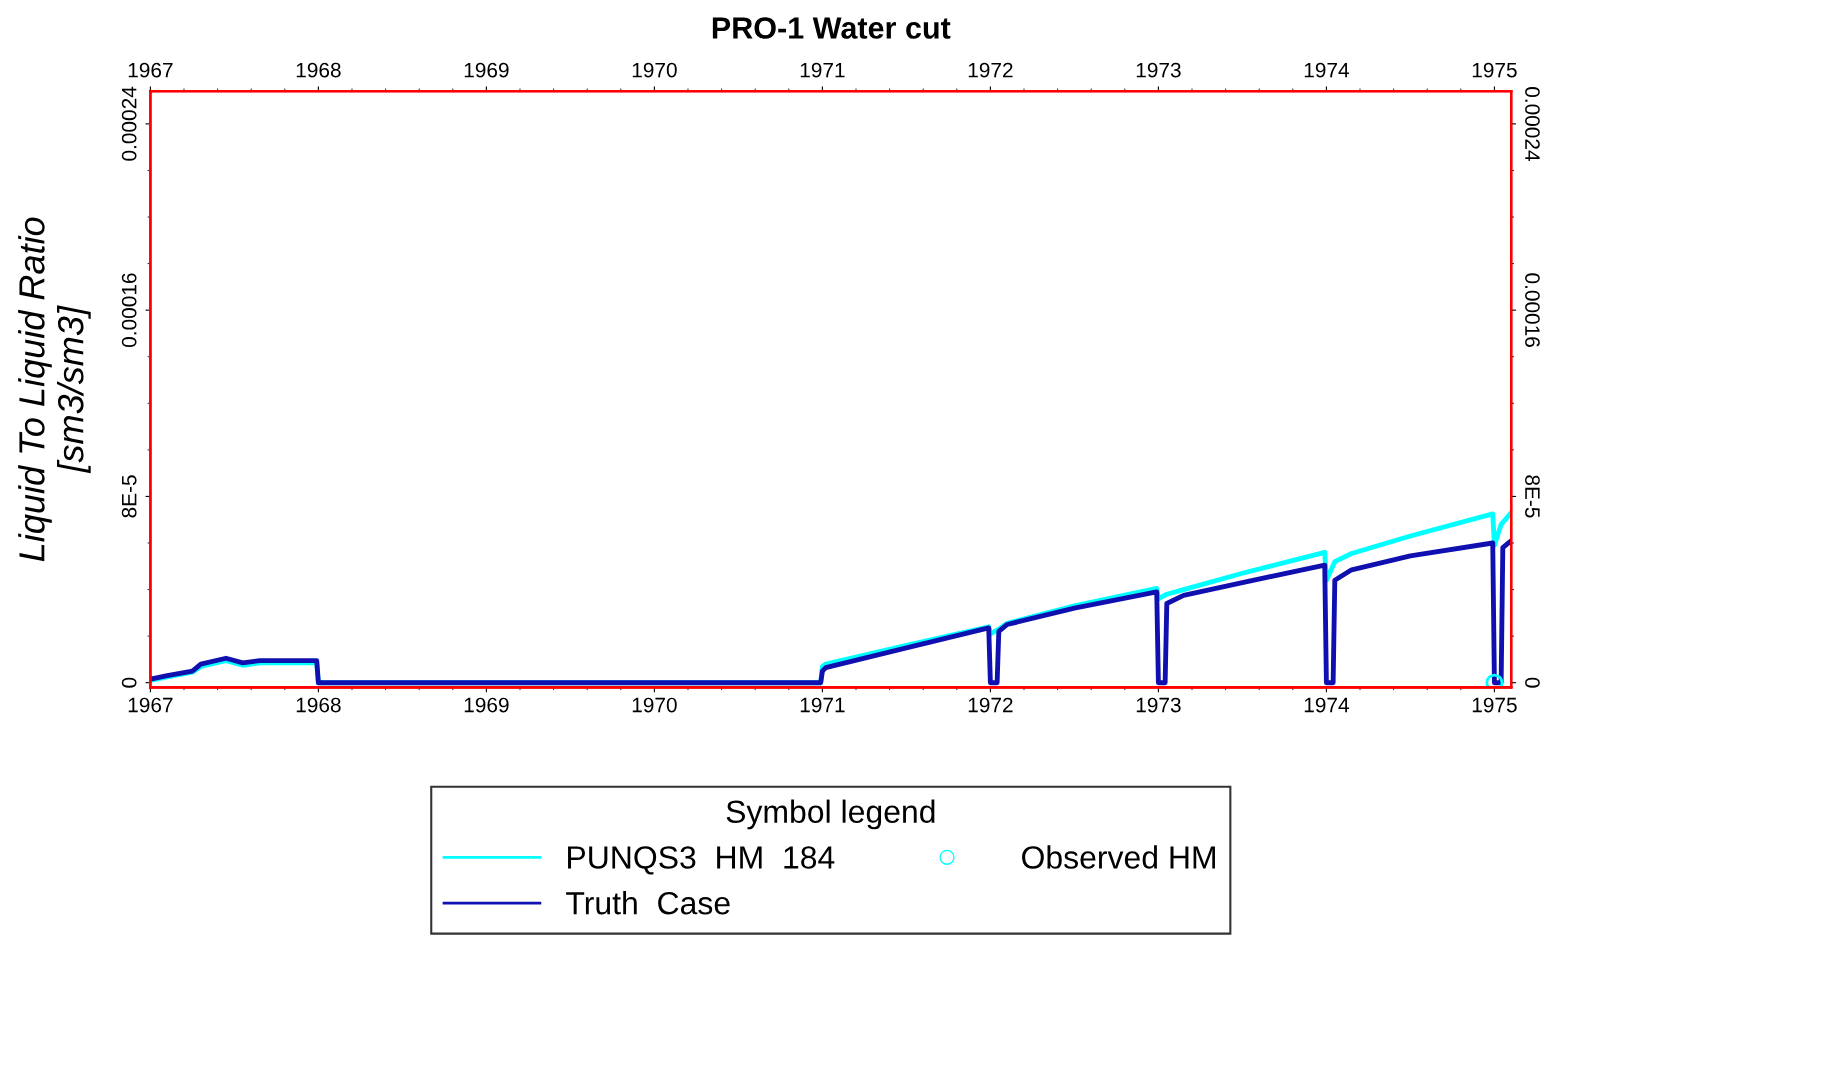 This screenshot has width=1834, height=1074. I want to click on x-tick-label: 1973, so click(1158, 705).